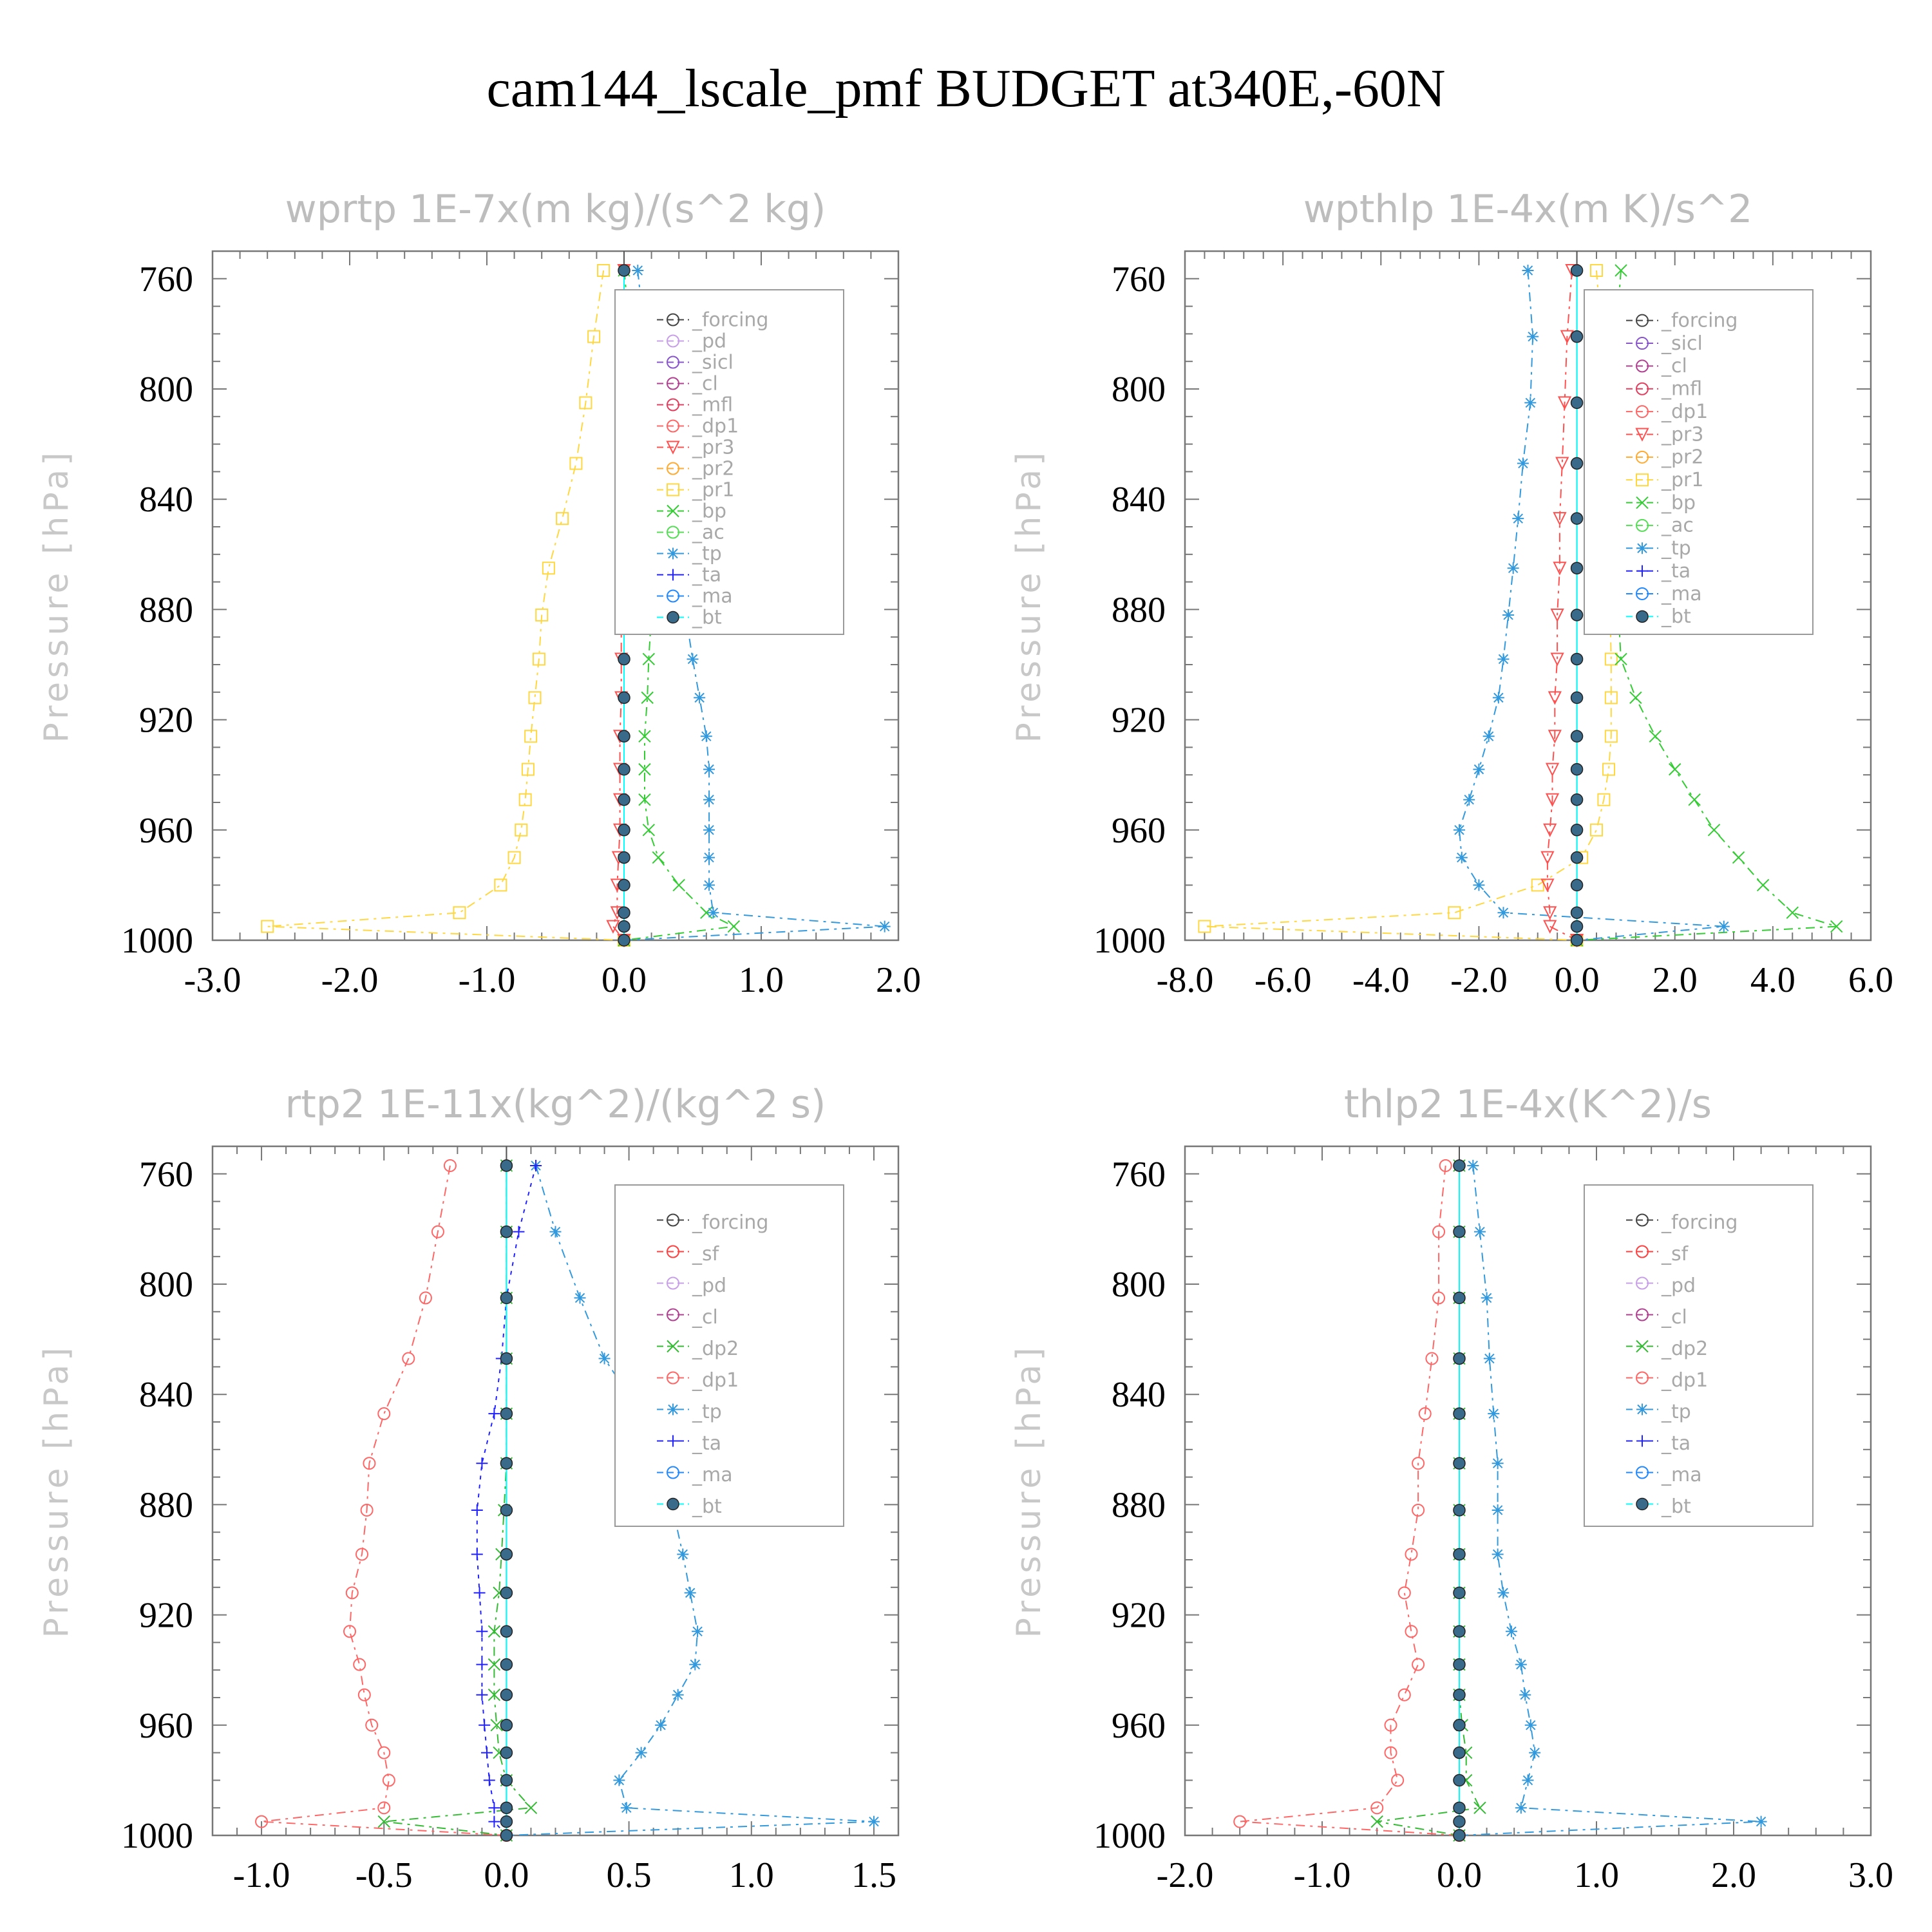  Describe the element at coordinates (56, 1491) in the screenshot. I see `y-axis-label: Pressure [hPa]` at that location.